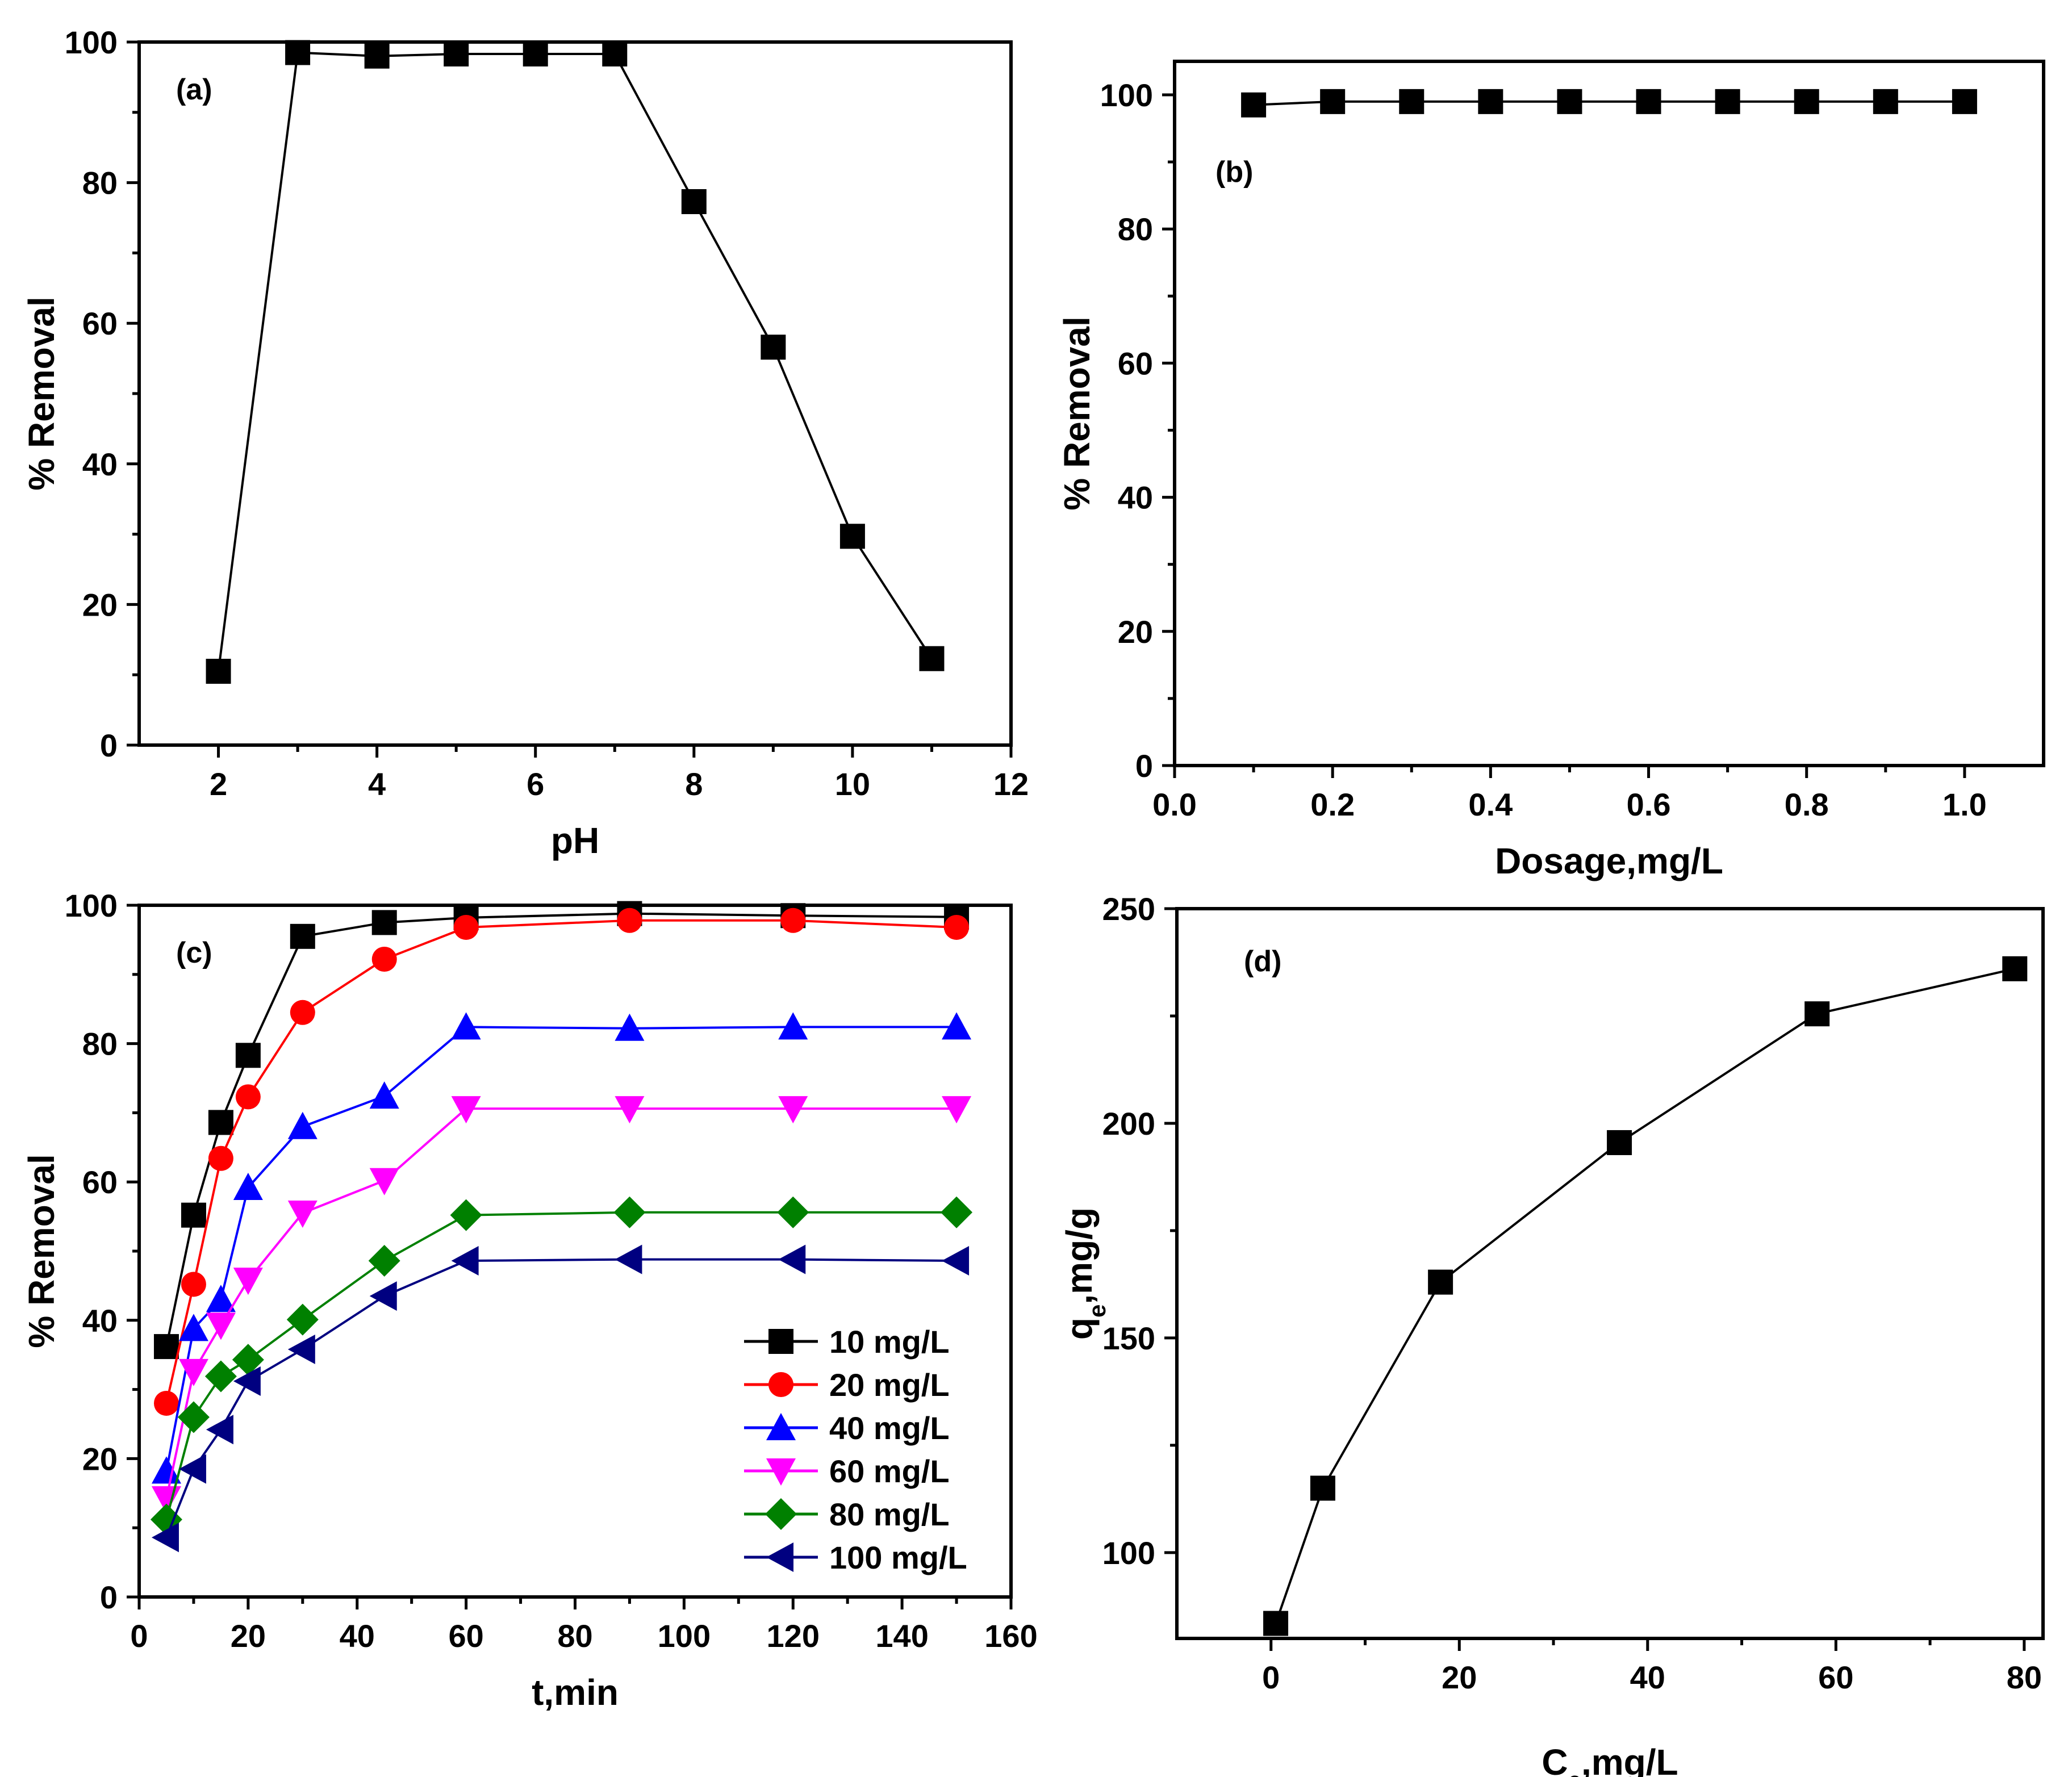 The image size is (2072, 1777). What do you see at coordinates (1575, 1772) in the screenshot?
I see `x-axis-title-sub: e` at bounding box center [1575, 1772].